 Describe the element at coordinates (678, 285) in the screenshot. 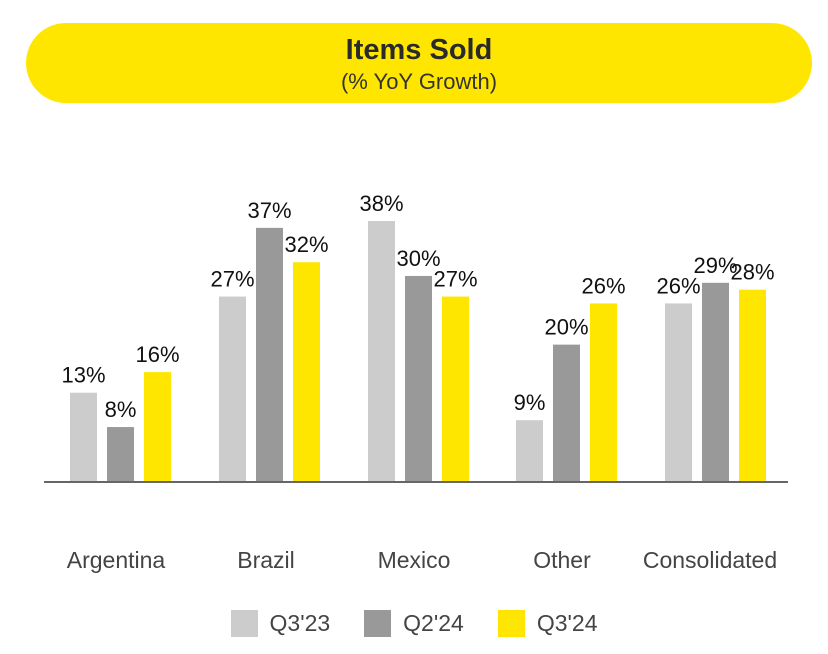

I see `data-label-consolidated-q3-23: 26%` at that location.